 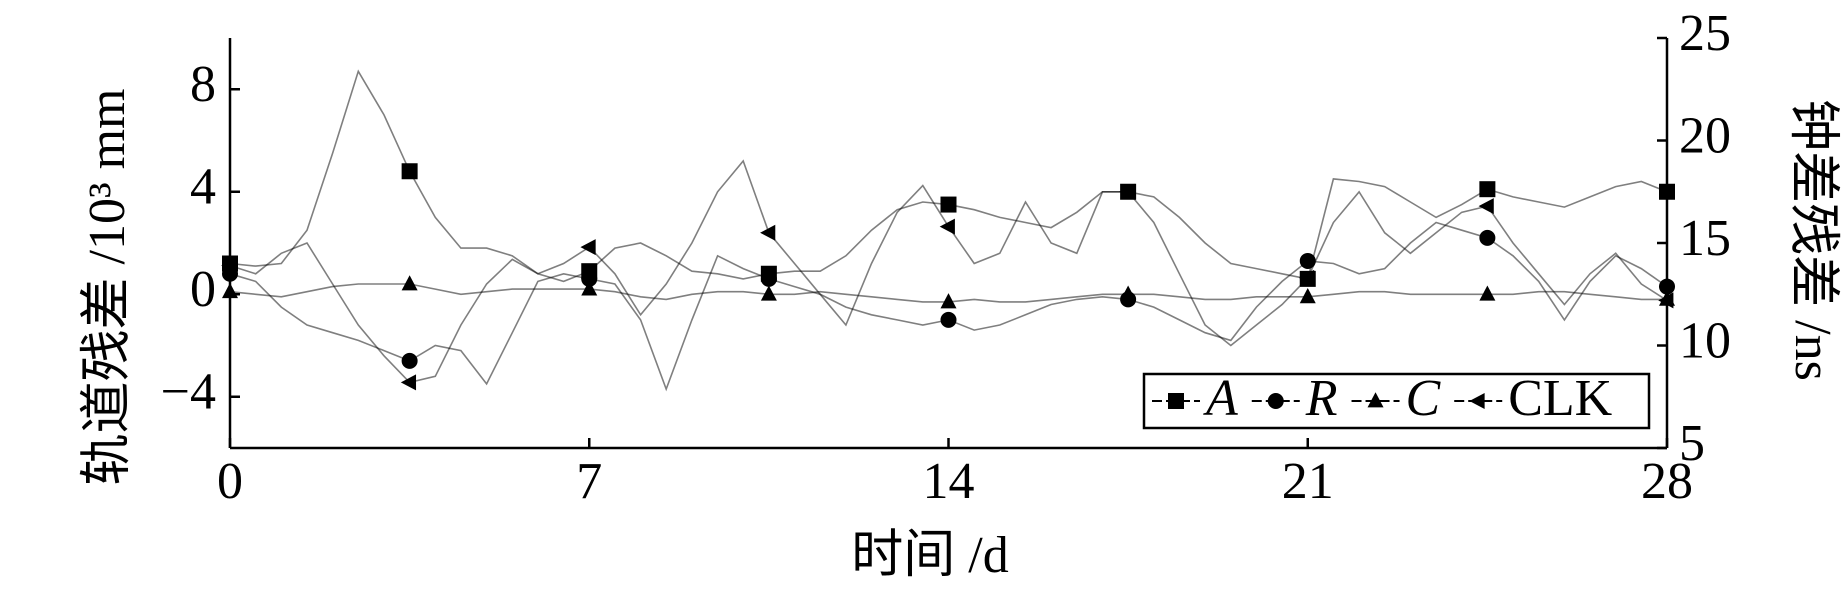 What do you see at coordinates (1705, 135) in the screenshot?
I see `y2-tick-label: 20` at bounding box center [1705, 135].